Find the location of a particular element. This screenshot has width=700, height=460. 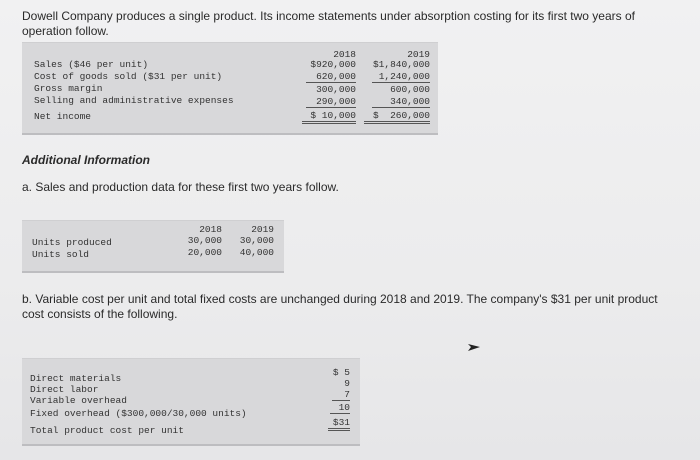

income-2018-value: 620,000 is located at coordinates (331, 77).